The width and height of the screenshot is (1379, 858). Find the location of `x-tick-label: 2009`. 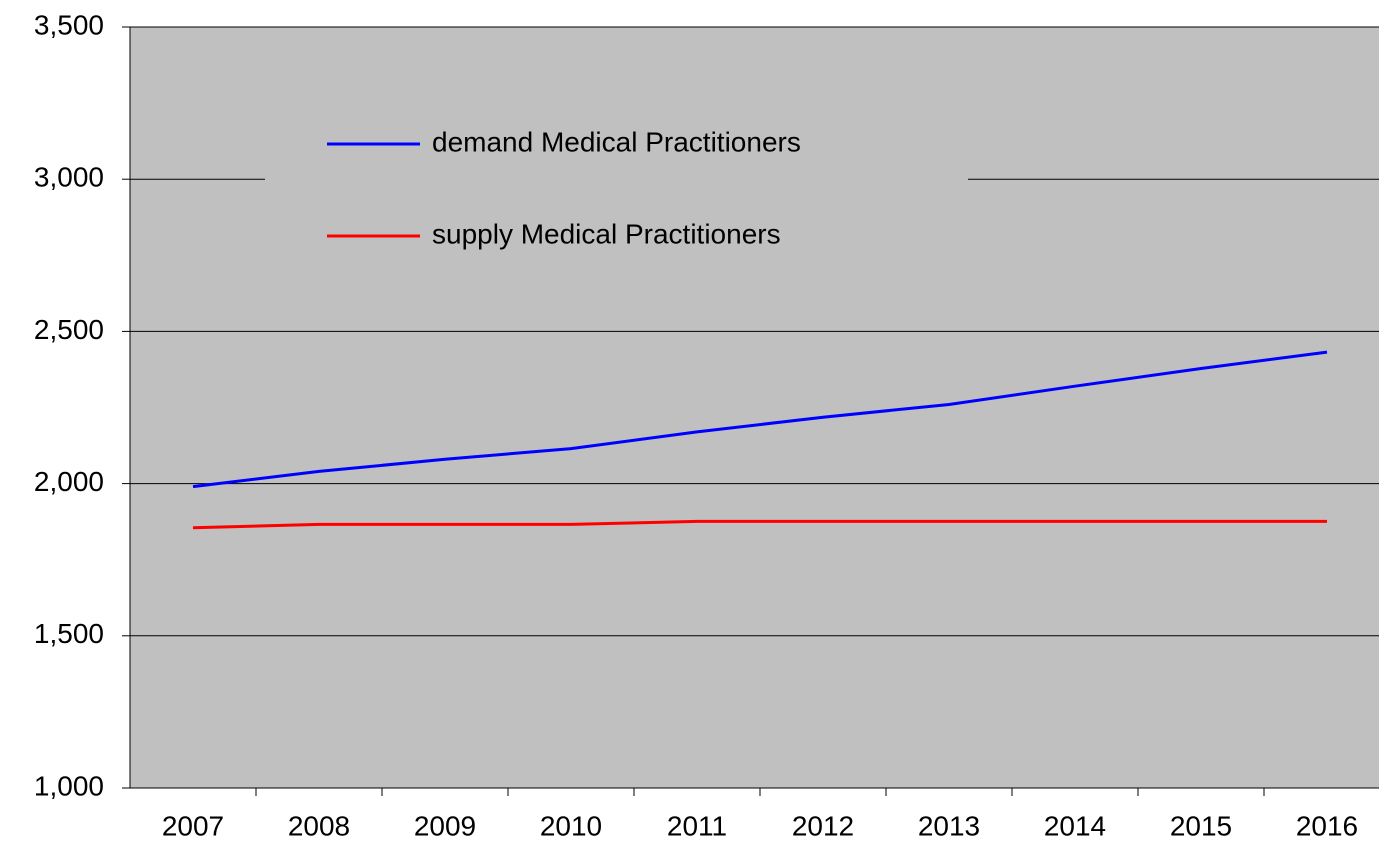

x-tick-label: 2009 is located at coordinates (445, 825).